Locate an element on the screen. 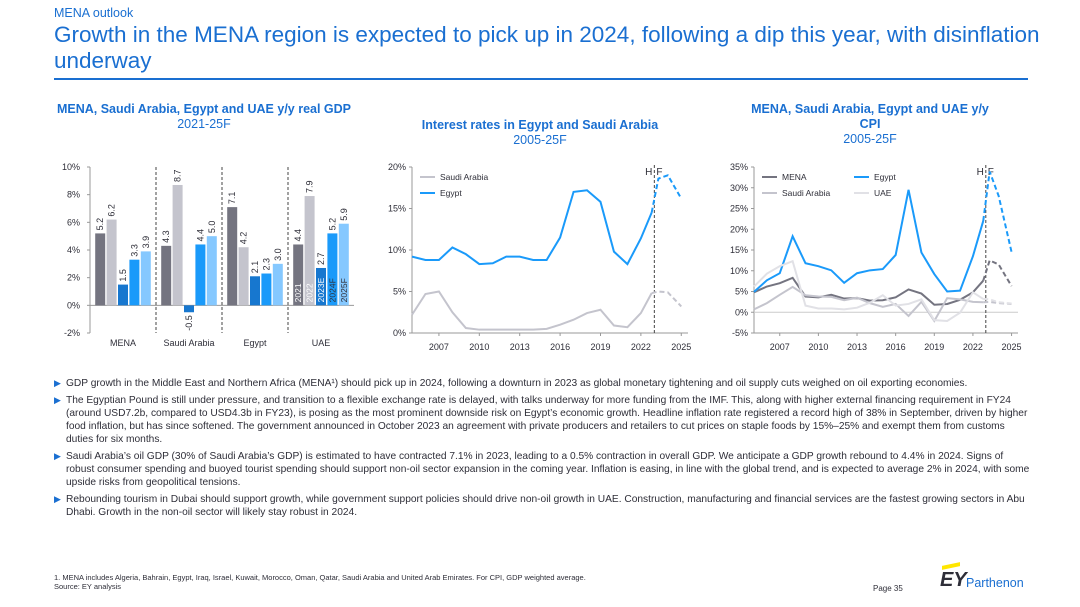  gdp-value-label: -0.5 is located at coordinates (189, 323).